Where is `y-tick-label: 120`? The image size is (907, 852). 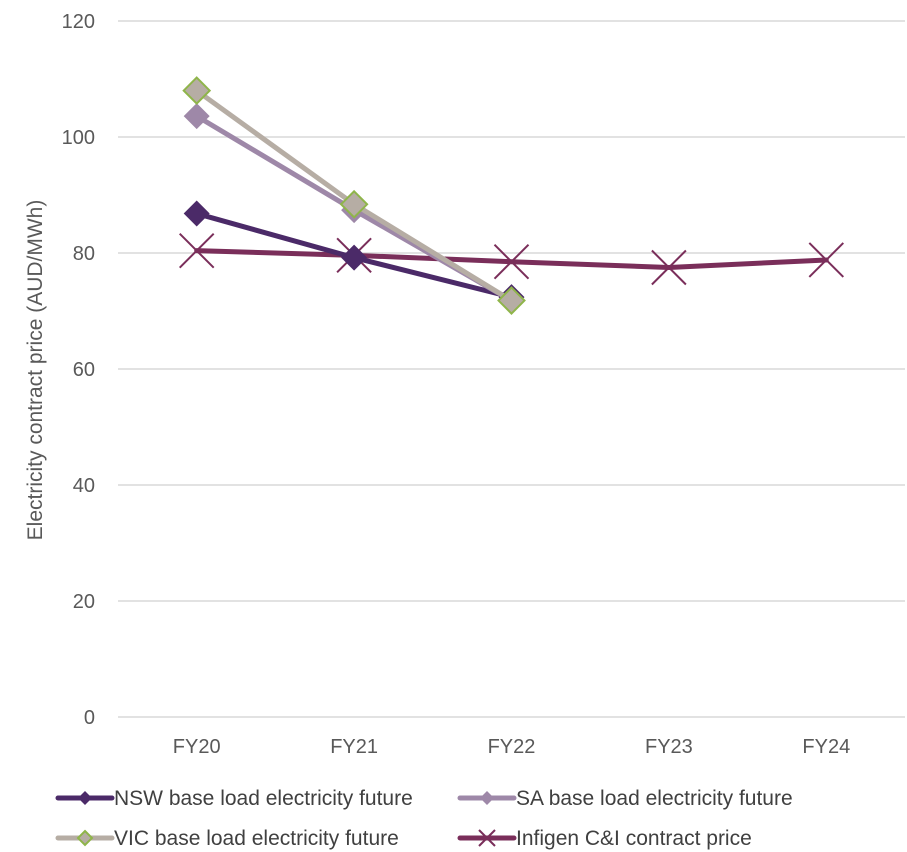
y-tick-label: 120 is located at coordinates (78, 22).